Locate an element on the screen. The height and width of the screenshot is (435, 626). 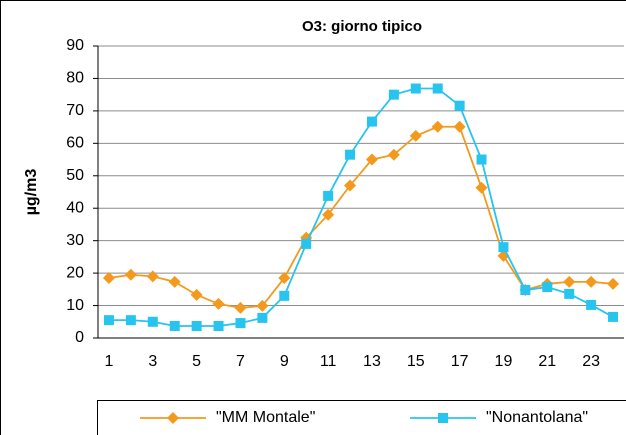
x-tick-label: 9 is located at coordinates (284, 361).